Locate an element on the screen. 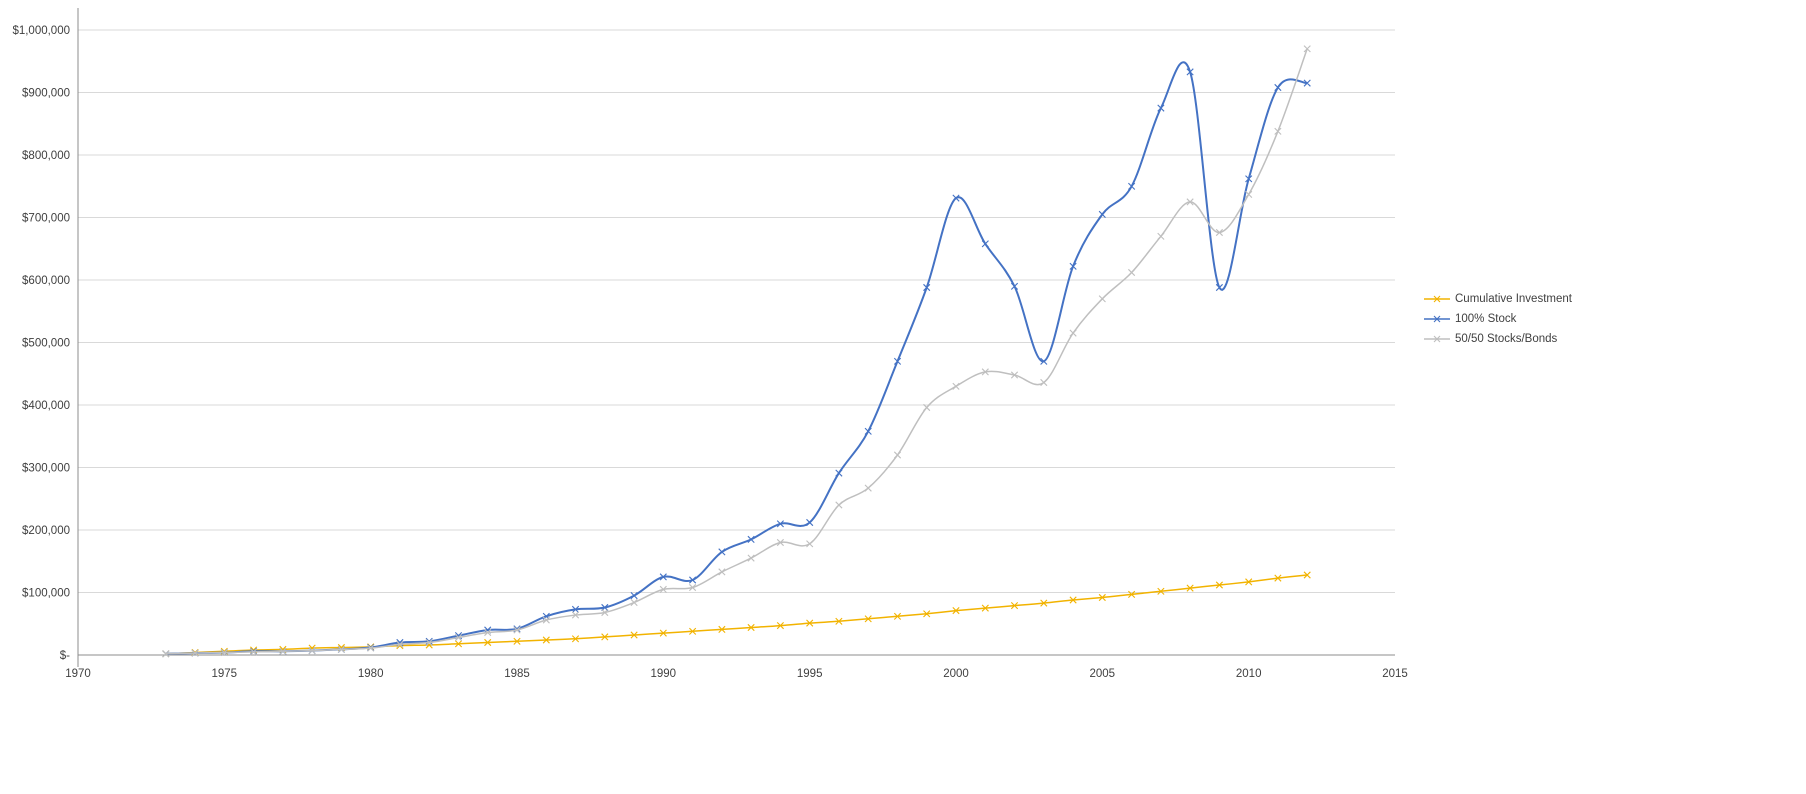 This screenshot has height=794, width=1806. y-axis-label: $500,000 is located at coordinates (46, 344).